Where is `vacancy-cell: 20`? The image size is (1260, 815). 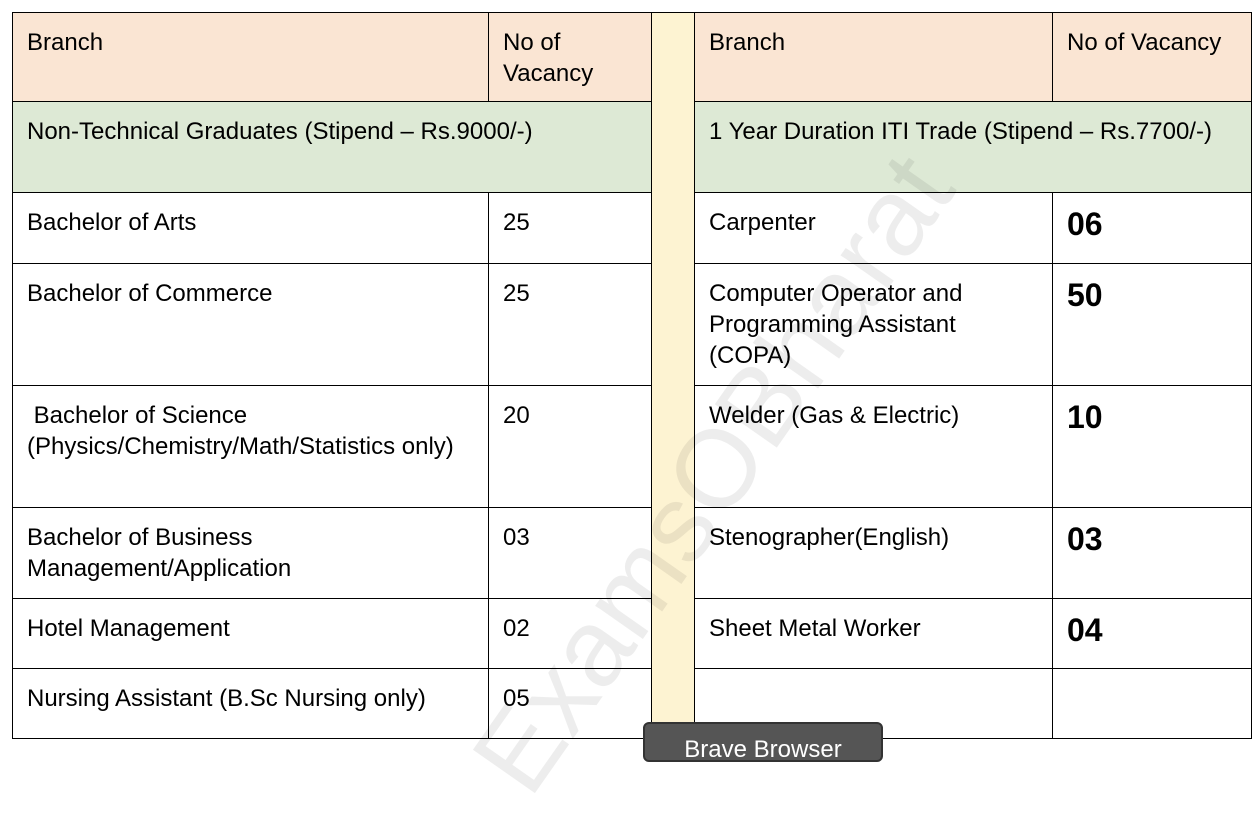 vacancy-cell: 20 is located at coordinates (570, 446).